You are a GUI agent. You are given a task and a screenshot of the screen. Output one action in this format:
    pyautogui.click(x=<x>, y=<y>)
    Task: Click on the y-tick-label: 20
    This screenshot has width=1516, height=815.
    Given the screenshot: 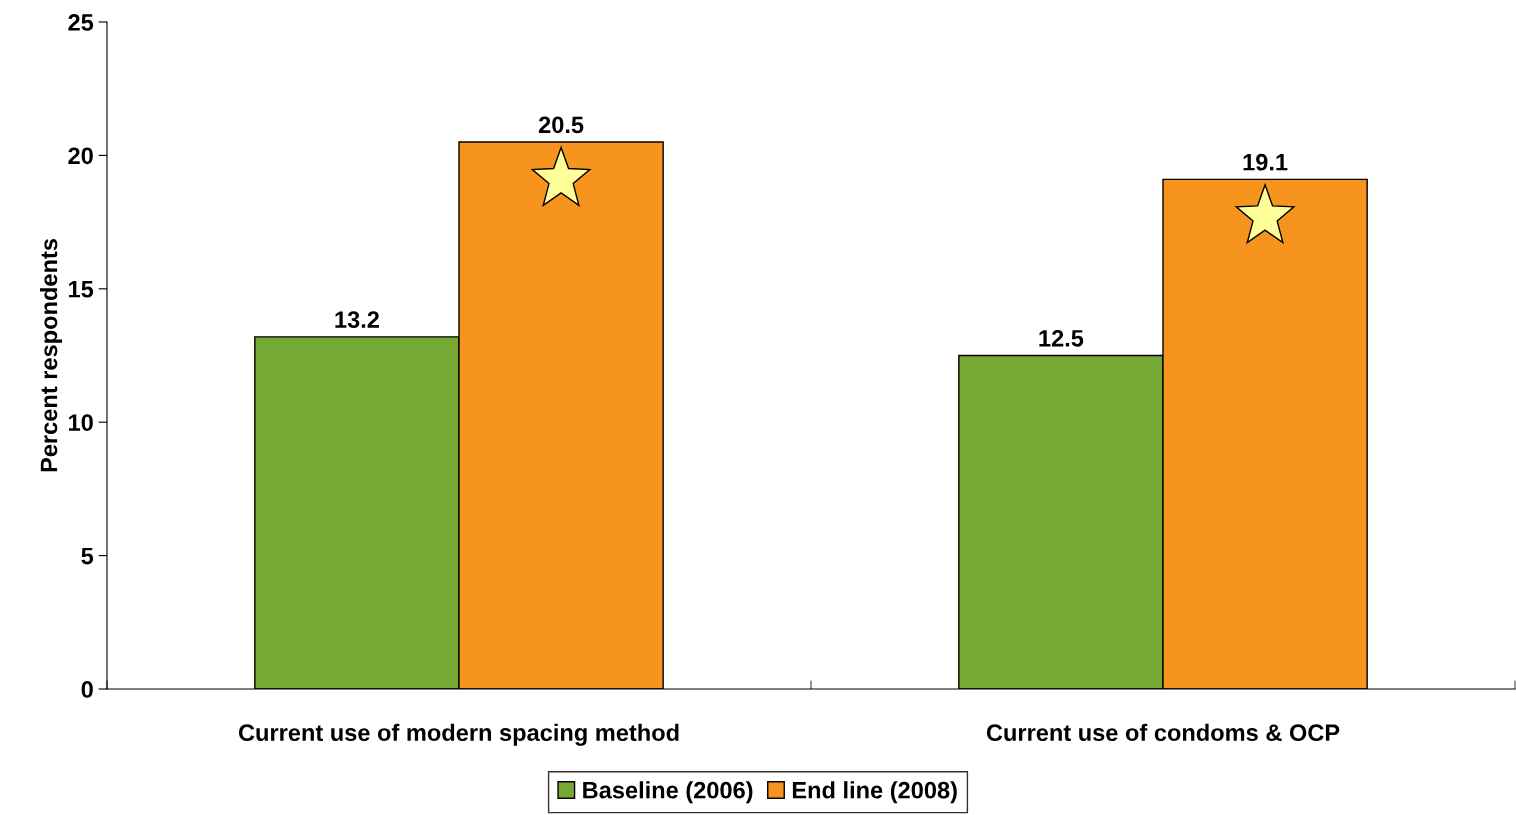 What is the action you would take?
    pyautogui.click(x=80, y=156)
    